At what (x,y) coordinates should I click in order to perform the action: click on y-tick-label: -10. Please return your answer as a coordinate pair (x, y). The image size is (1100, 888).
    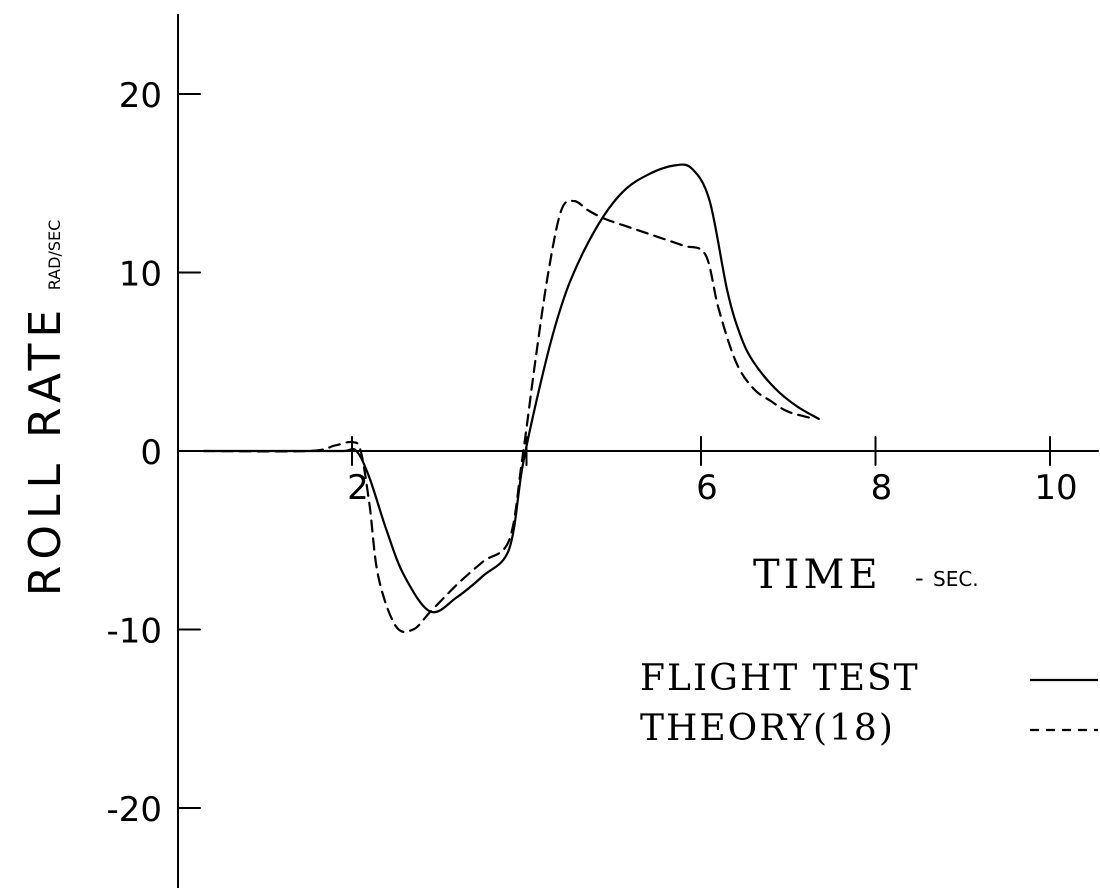
    Looking at the image, I should click on (134, 632).